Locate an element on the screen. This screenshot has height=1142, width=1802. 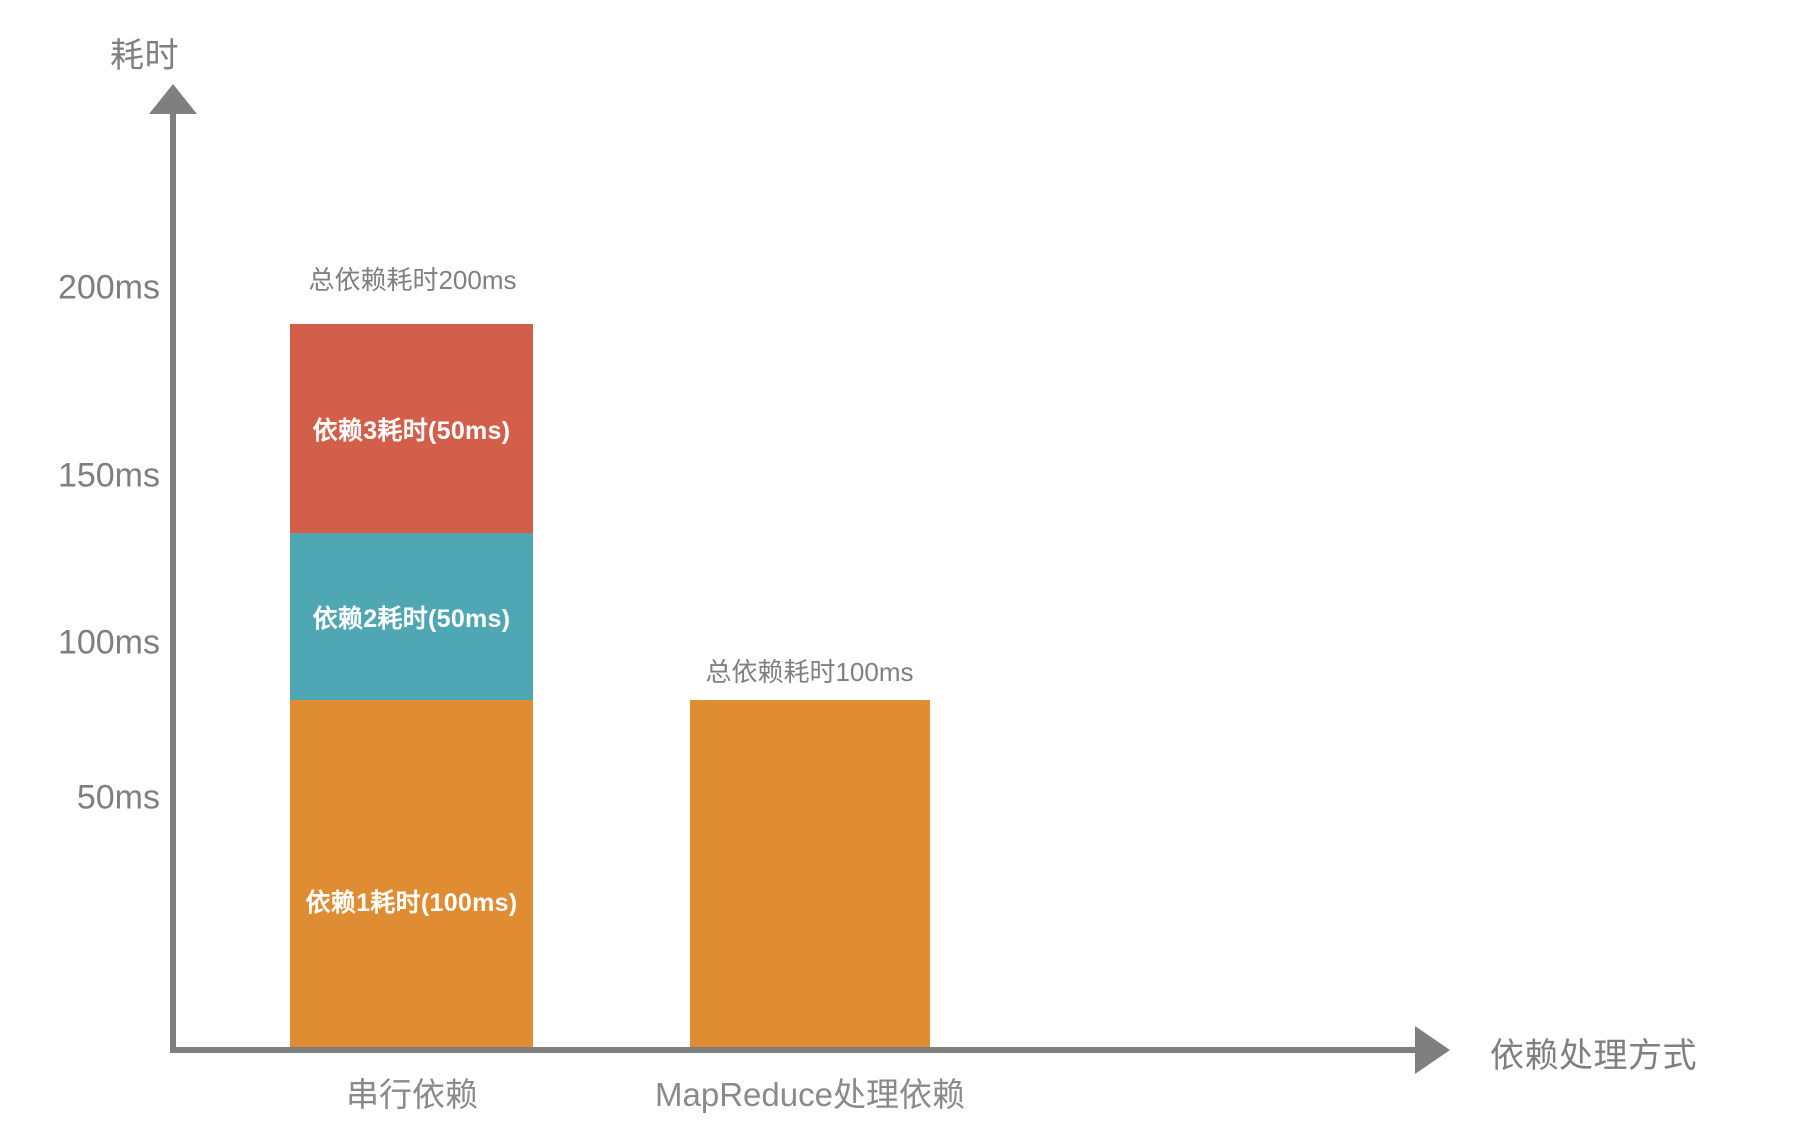
y-tick-label-100ms: 100ms is located at coordinates (108, 642).